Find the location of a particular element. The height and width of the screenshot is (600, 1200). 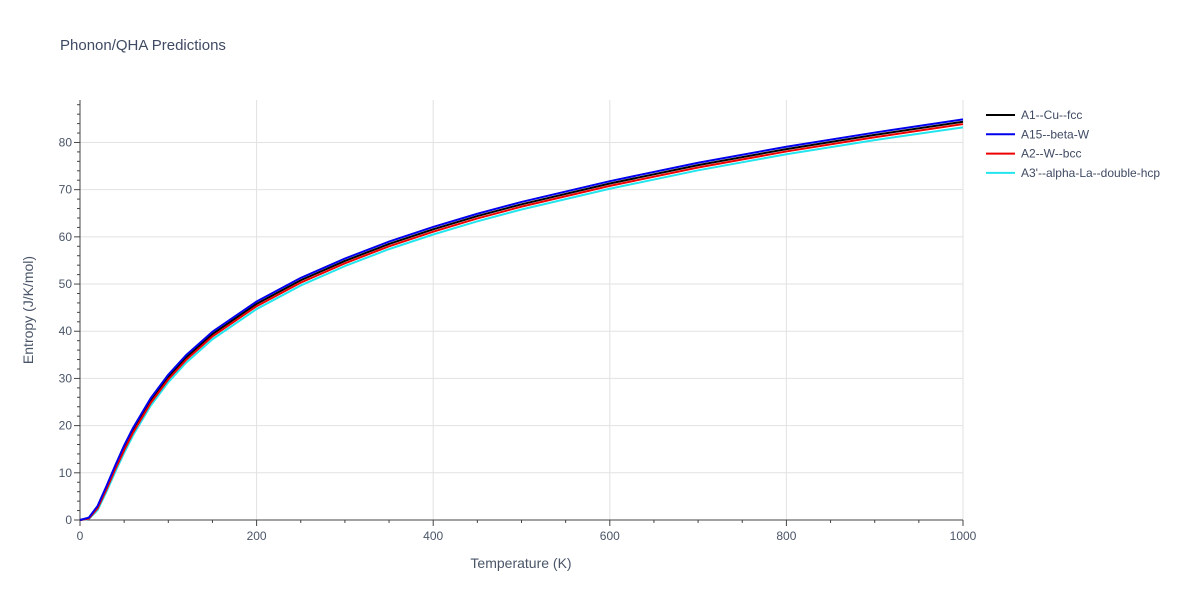

legend-label: A1--Cu--fcc is located at coordinates (1051, 115).